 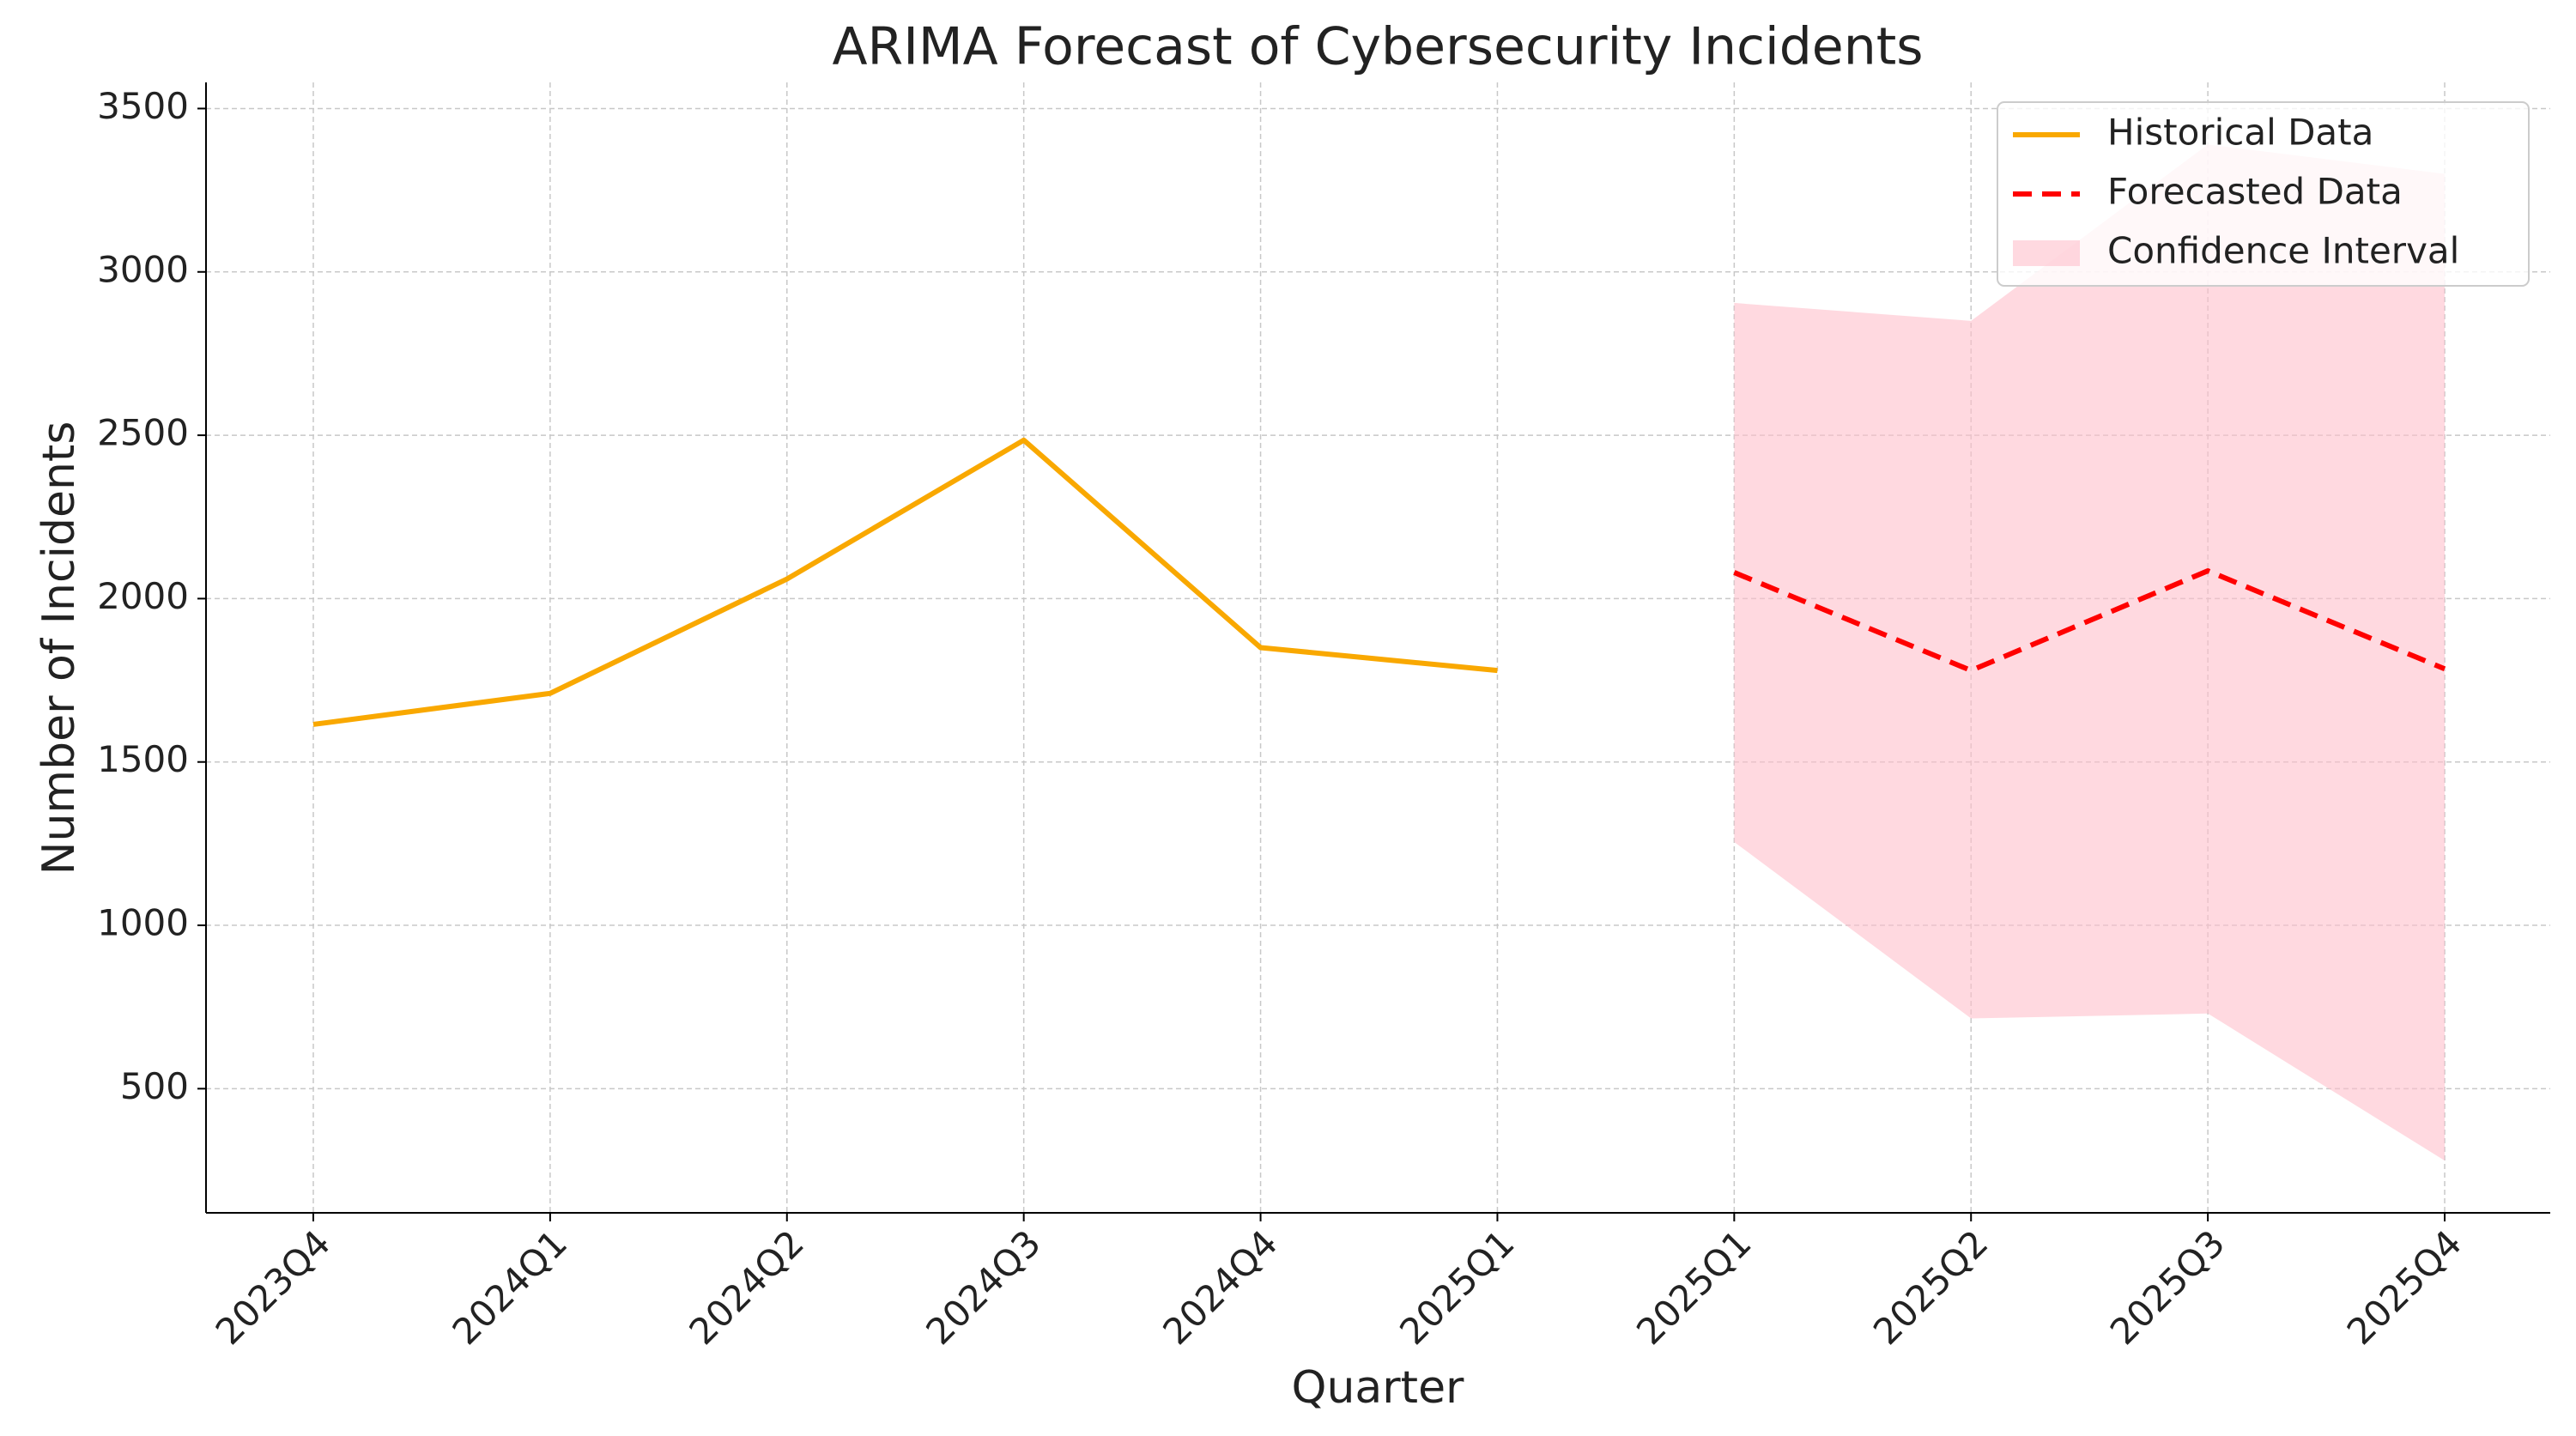 What do you see at coordinates (59, 648) in the screenshot?
I see `y-axis-label: Number of Incidents` at bounding box center [59, 648].